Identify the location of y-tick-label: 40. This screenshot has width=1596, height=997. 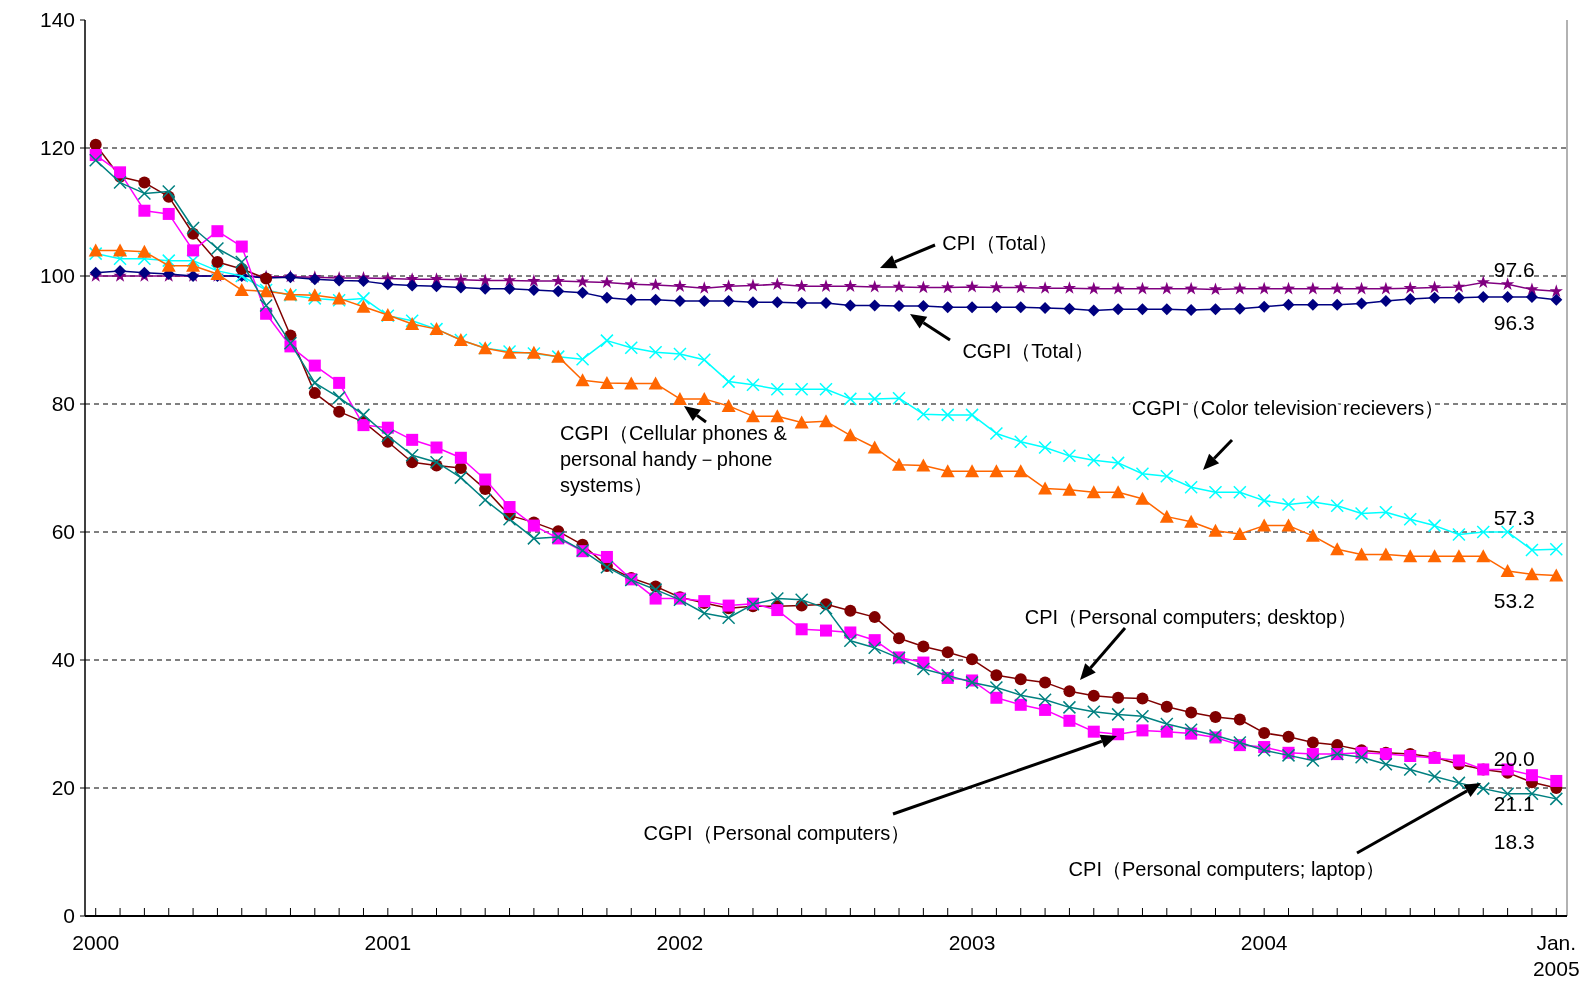
(63, 659).